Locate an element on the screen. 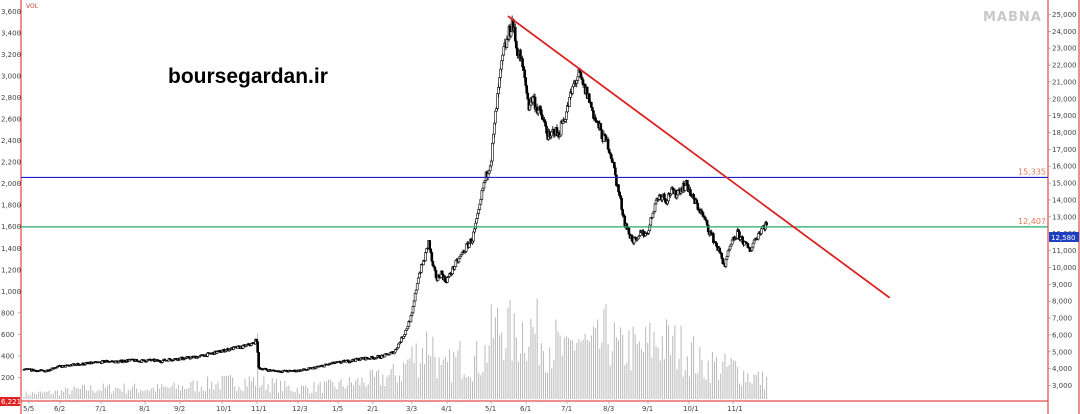  left-tick-label: 1,800 is located at coordinates (11, 206).